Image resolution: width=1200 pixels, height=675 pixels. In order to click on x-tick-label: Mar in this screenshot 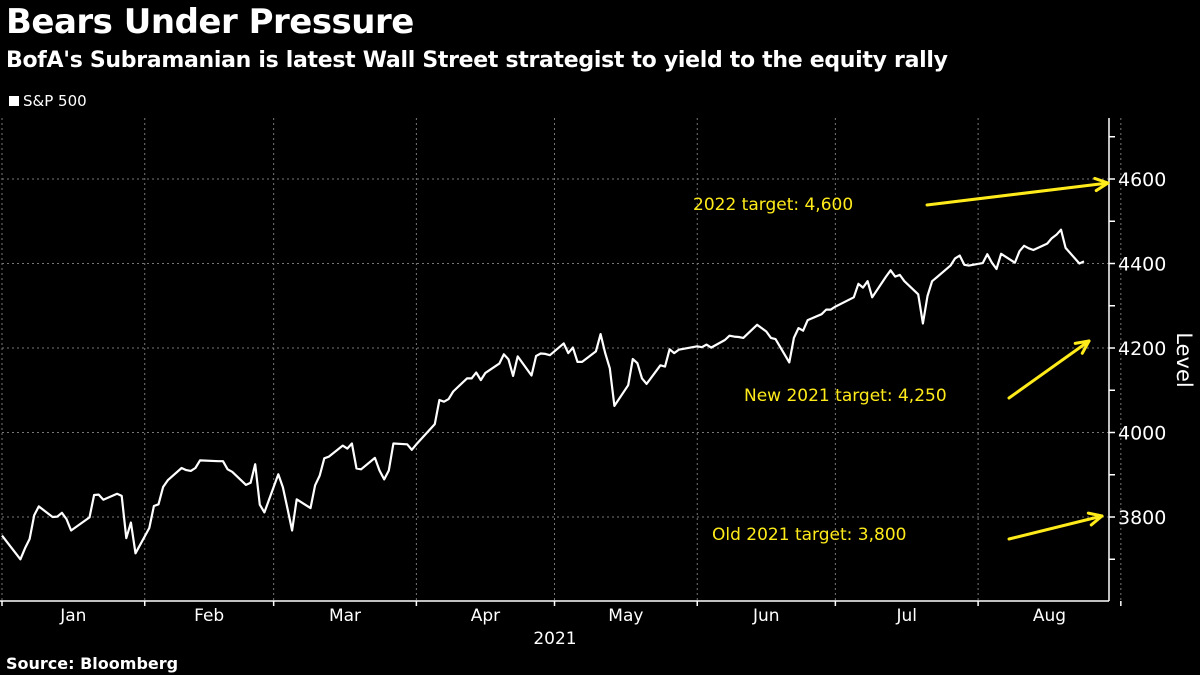, I will do `click(345, 616)`.